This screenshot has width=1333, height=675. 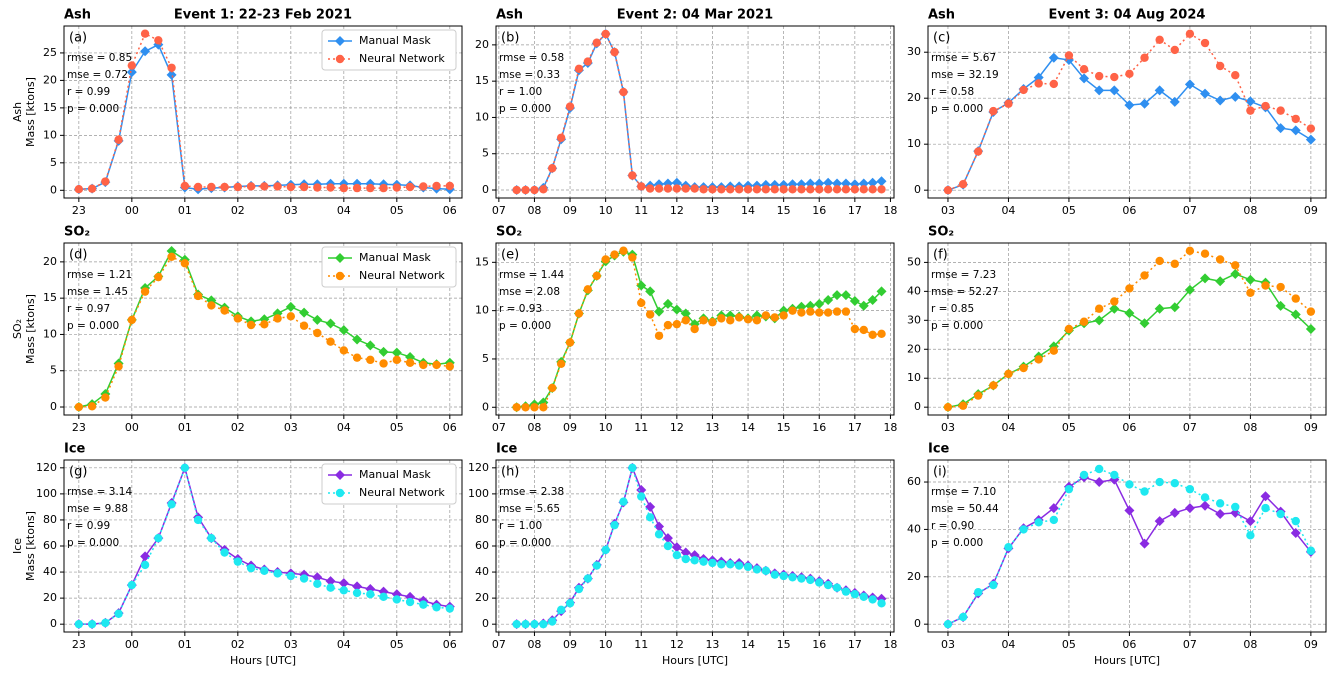 I want to click on x-tick-label: 16, so click(x=819, y=210).